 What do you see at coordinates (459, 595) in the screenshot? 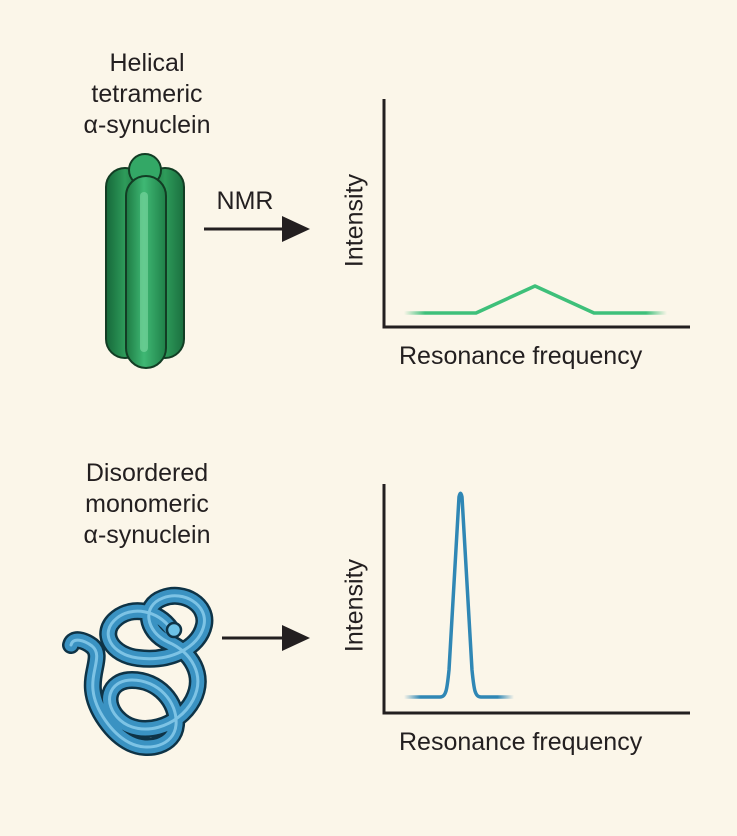
I see `bottom-spectrum-line` at bounding box center [459, 595].